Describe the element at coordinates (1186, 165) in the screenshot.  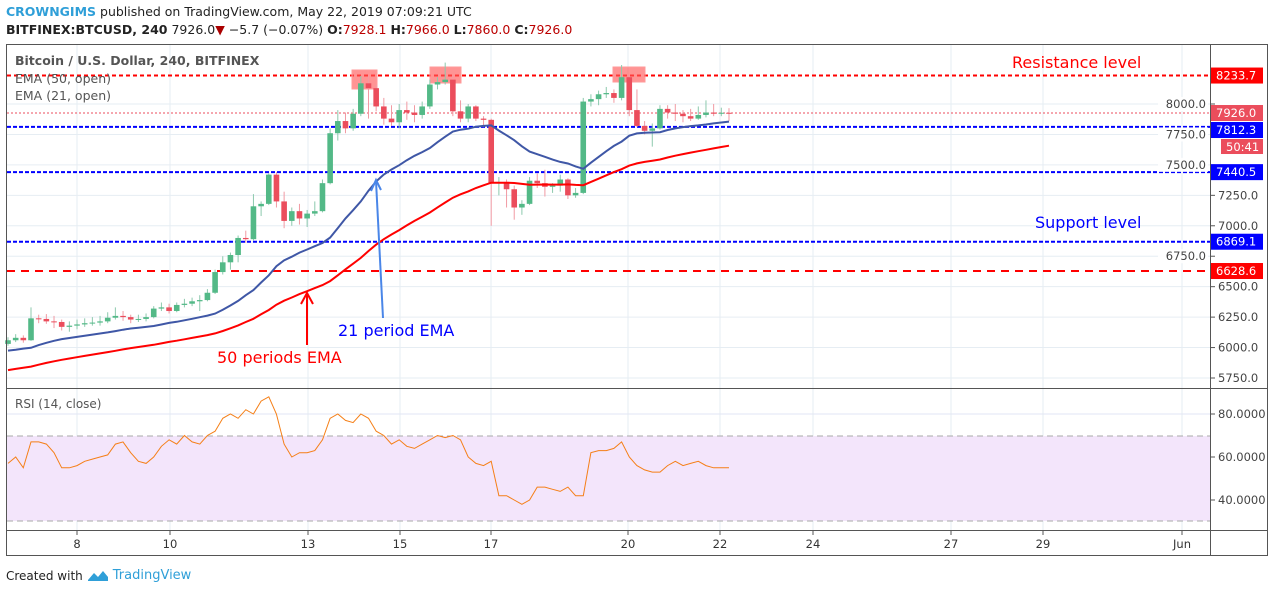
I see `y-tick-label: 7500.0` at that location.